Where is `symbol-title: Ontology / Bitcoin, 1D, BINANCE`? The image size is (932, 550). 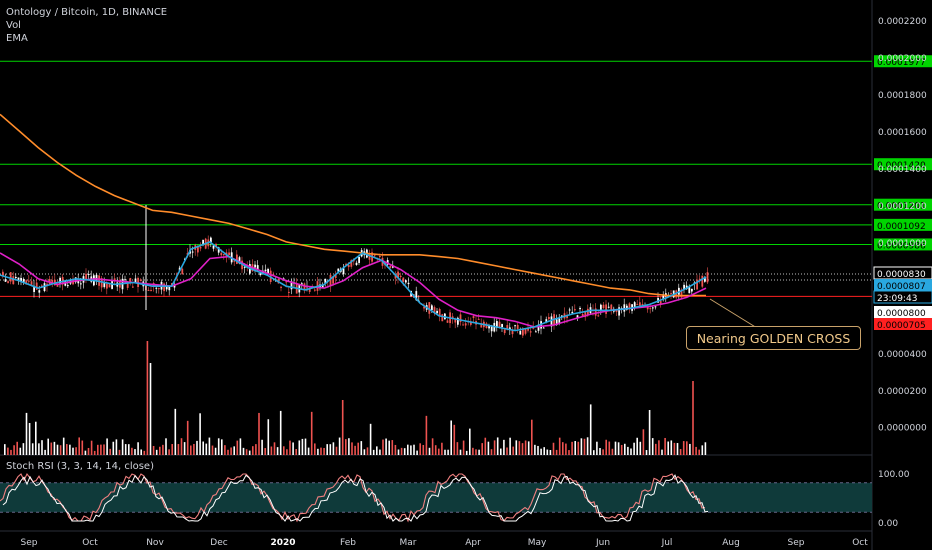 symbol-title: Ontology / Bitcoin, 1D, BINANCE is located at coordinates (87, 12).